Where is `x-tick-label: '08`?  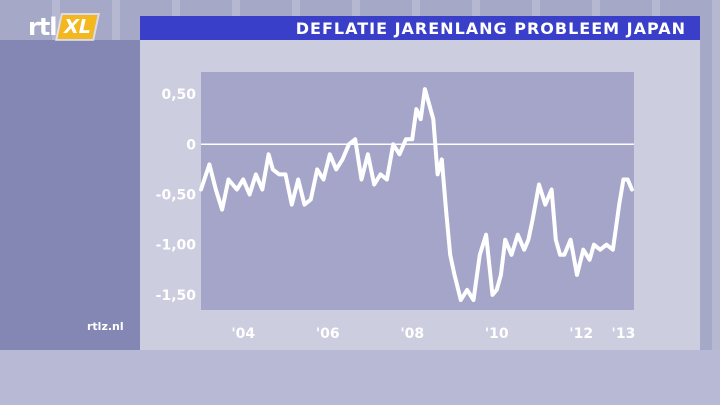
x-tick-label: '08 is located at coordinates (412, 334).